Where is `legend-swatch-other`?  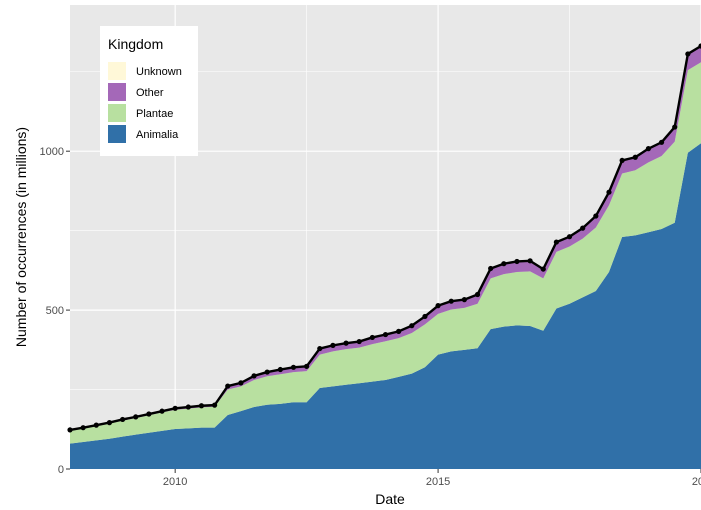 legend-swatch-other is located at coordinates (117, 92).